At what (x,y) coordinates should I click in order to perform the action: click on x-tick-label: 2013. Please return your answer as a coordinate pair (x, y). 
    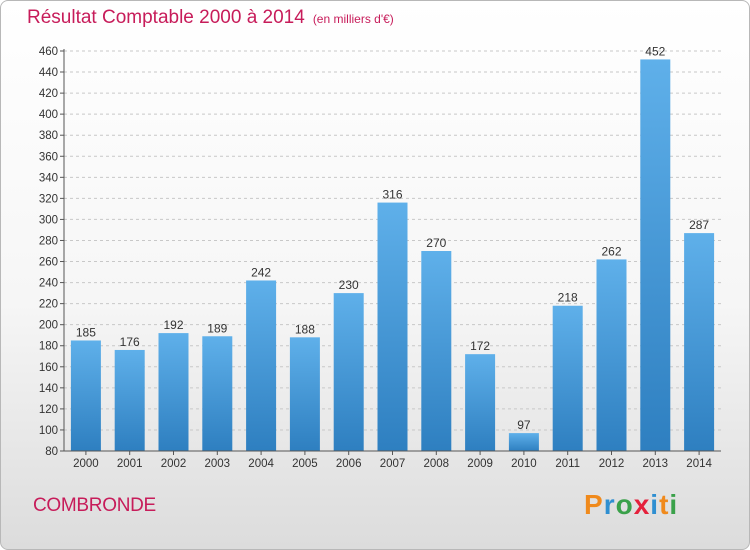
    Looking at the image, I should click on (656, 464).